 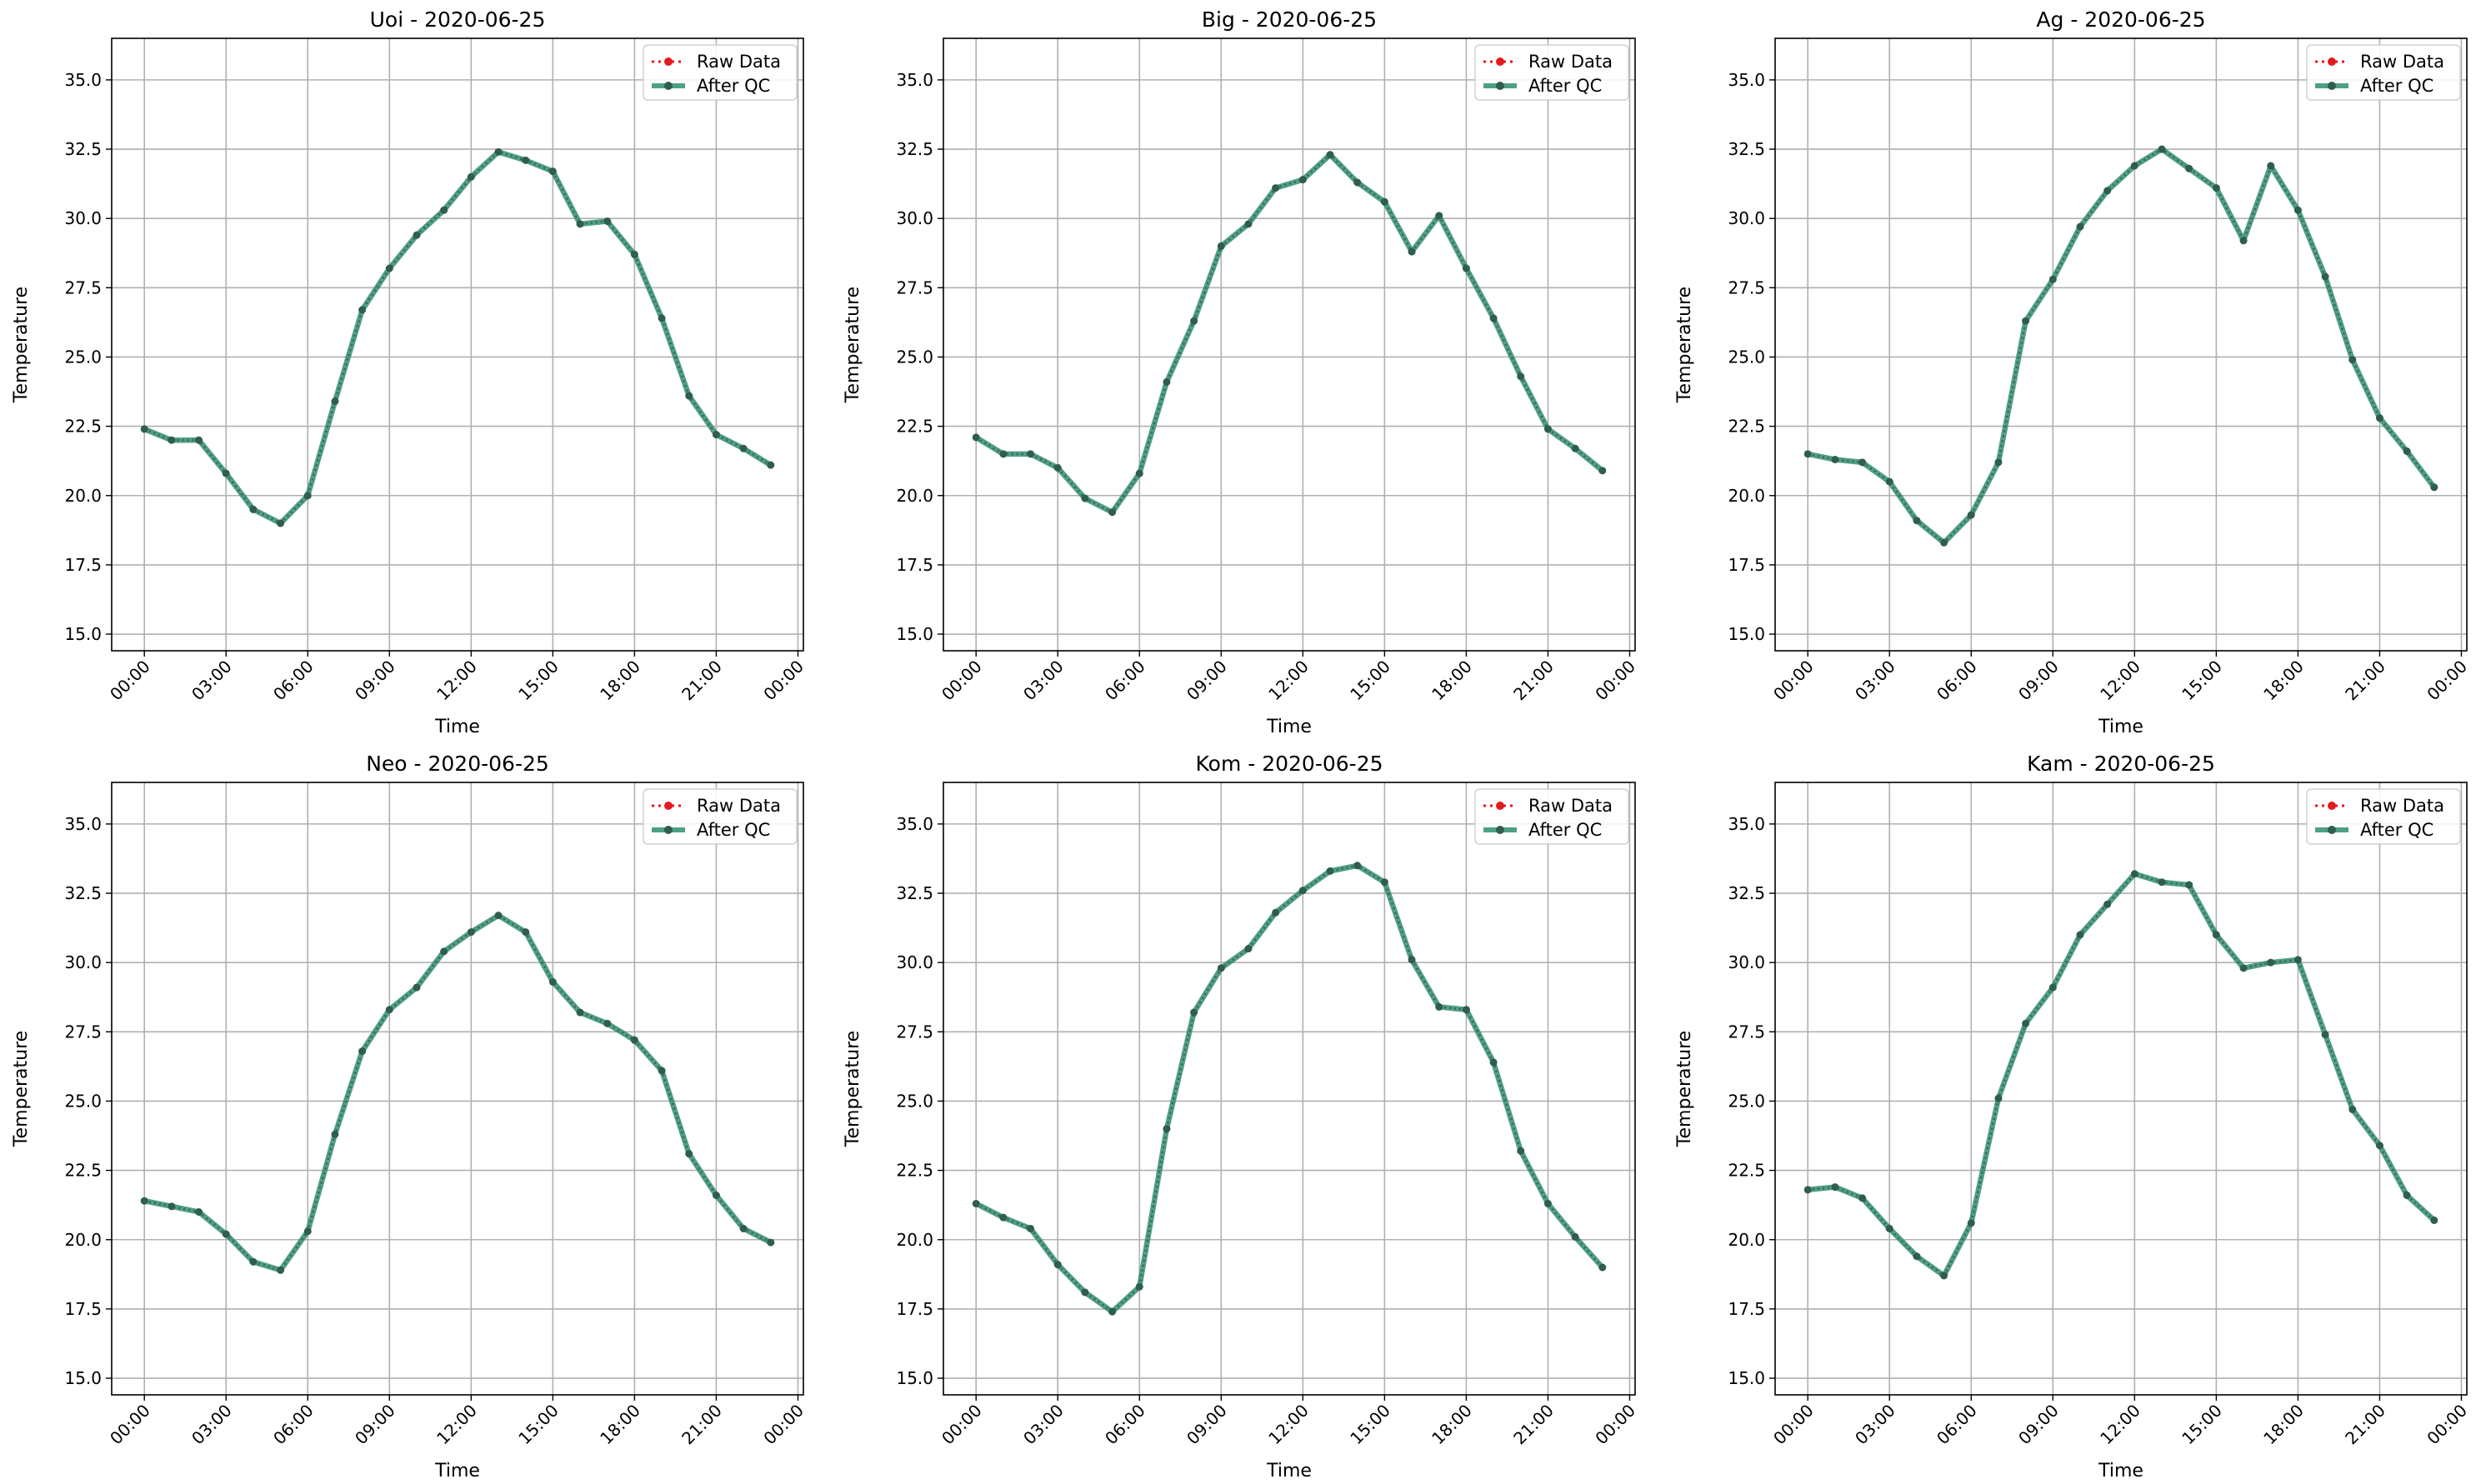 What do you see at coordinates (457, 764) in the screenshot?
I see `chart-title: Neo - 2020-06-25` at bounding box center [457, 764].